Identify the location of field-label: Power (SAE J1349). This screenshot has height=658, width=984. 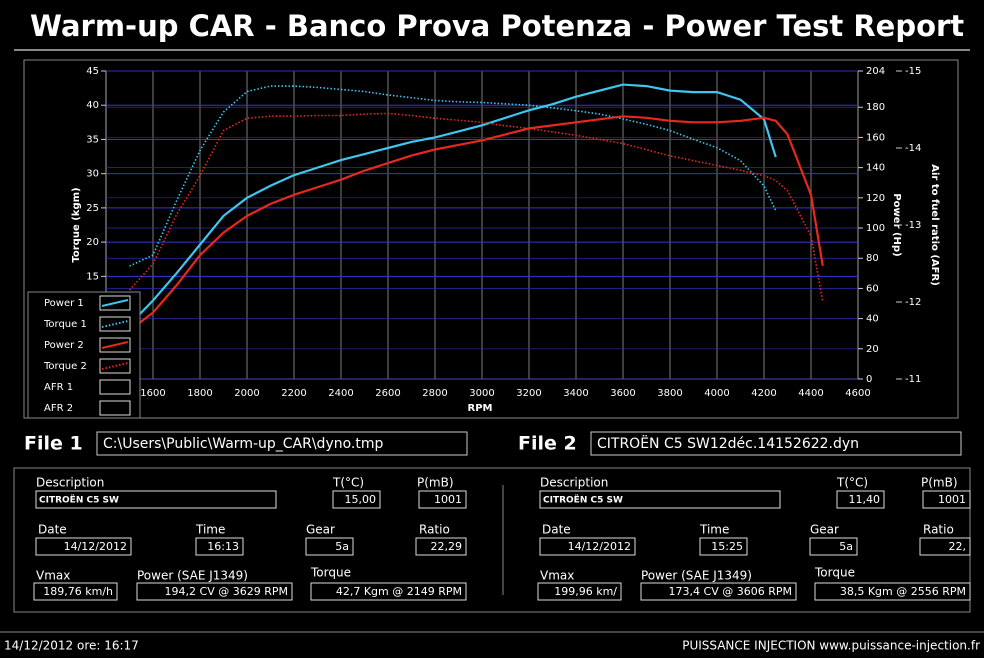
(696, 576).